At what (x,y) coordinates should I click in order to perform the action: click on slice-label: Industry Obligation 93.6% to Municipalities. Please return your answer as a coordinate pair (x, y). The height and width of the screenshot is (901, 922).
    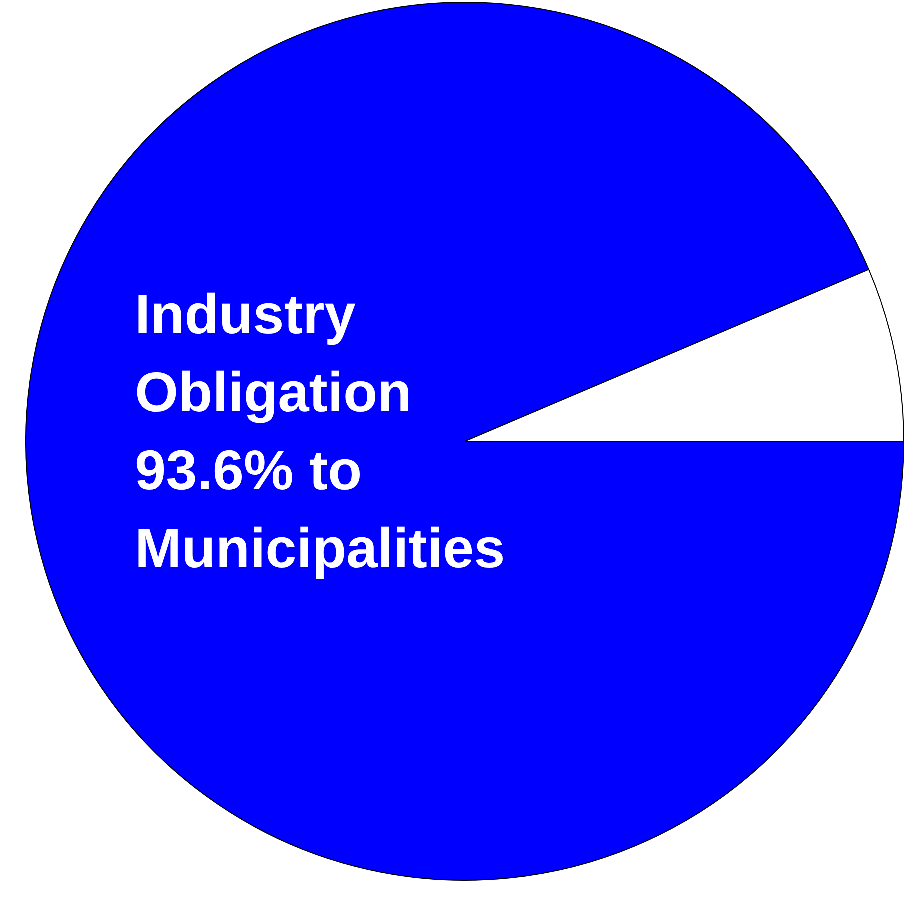
    Looking at the image, I should click on (320, 431).